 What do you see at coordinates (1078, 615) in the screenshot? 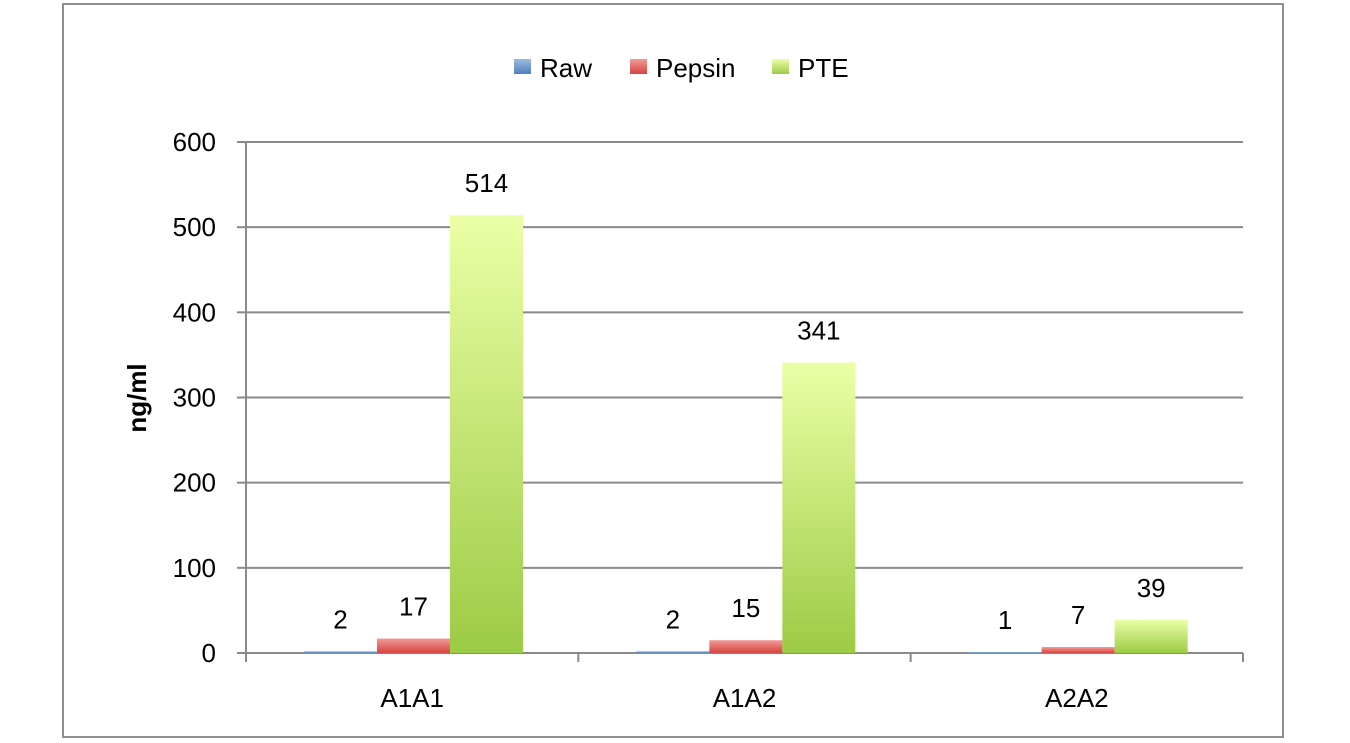
I see `data-label-pepsin-A2A2: 7` at bounding box center [1078, 615].